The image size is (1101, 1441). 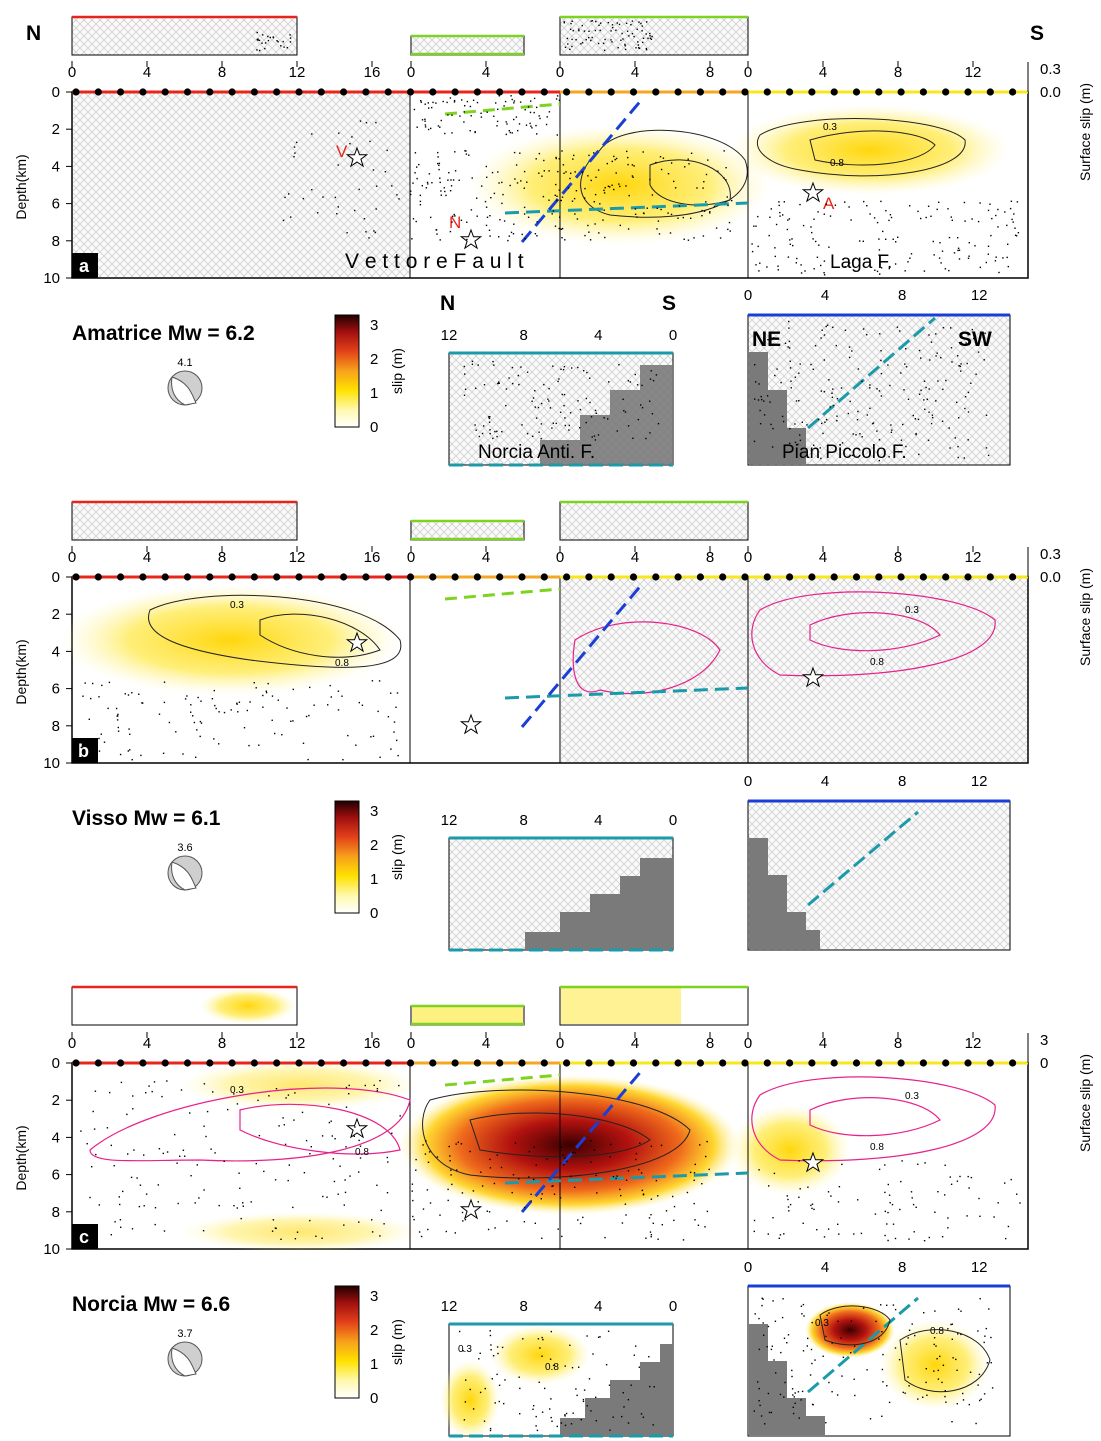 What do you see at coordinates (321, 92) in the screenshot?
I see `surface-station-a` at bounding box center [321, 92].